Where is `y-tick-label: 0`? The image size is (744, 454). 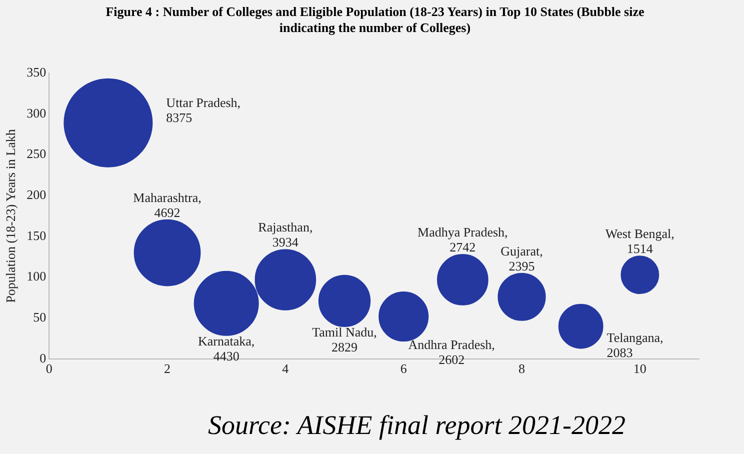 y-tick-label: 0 is located at coordinates (43, 358).